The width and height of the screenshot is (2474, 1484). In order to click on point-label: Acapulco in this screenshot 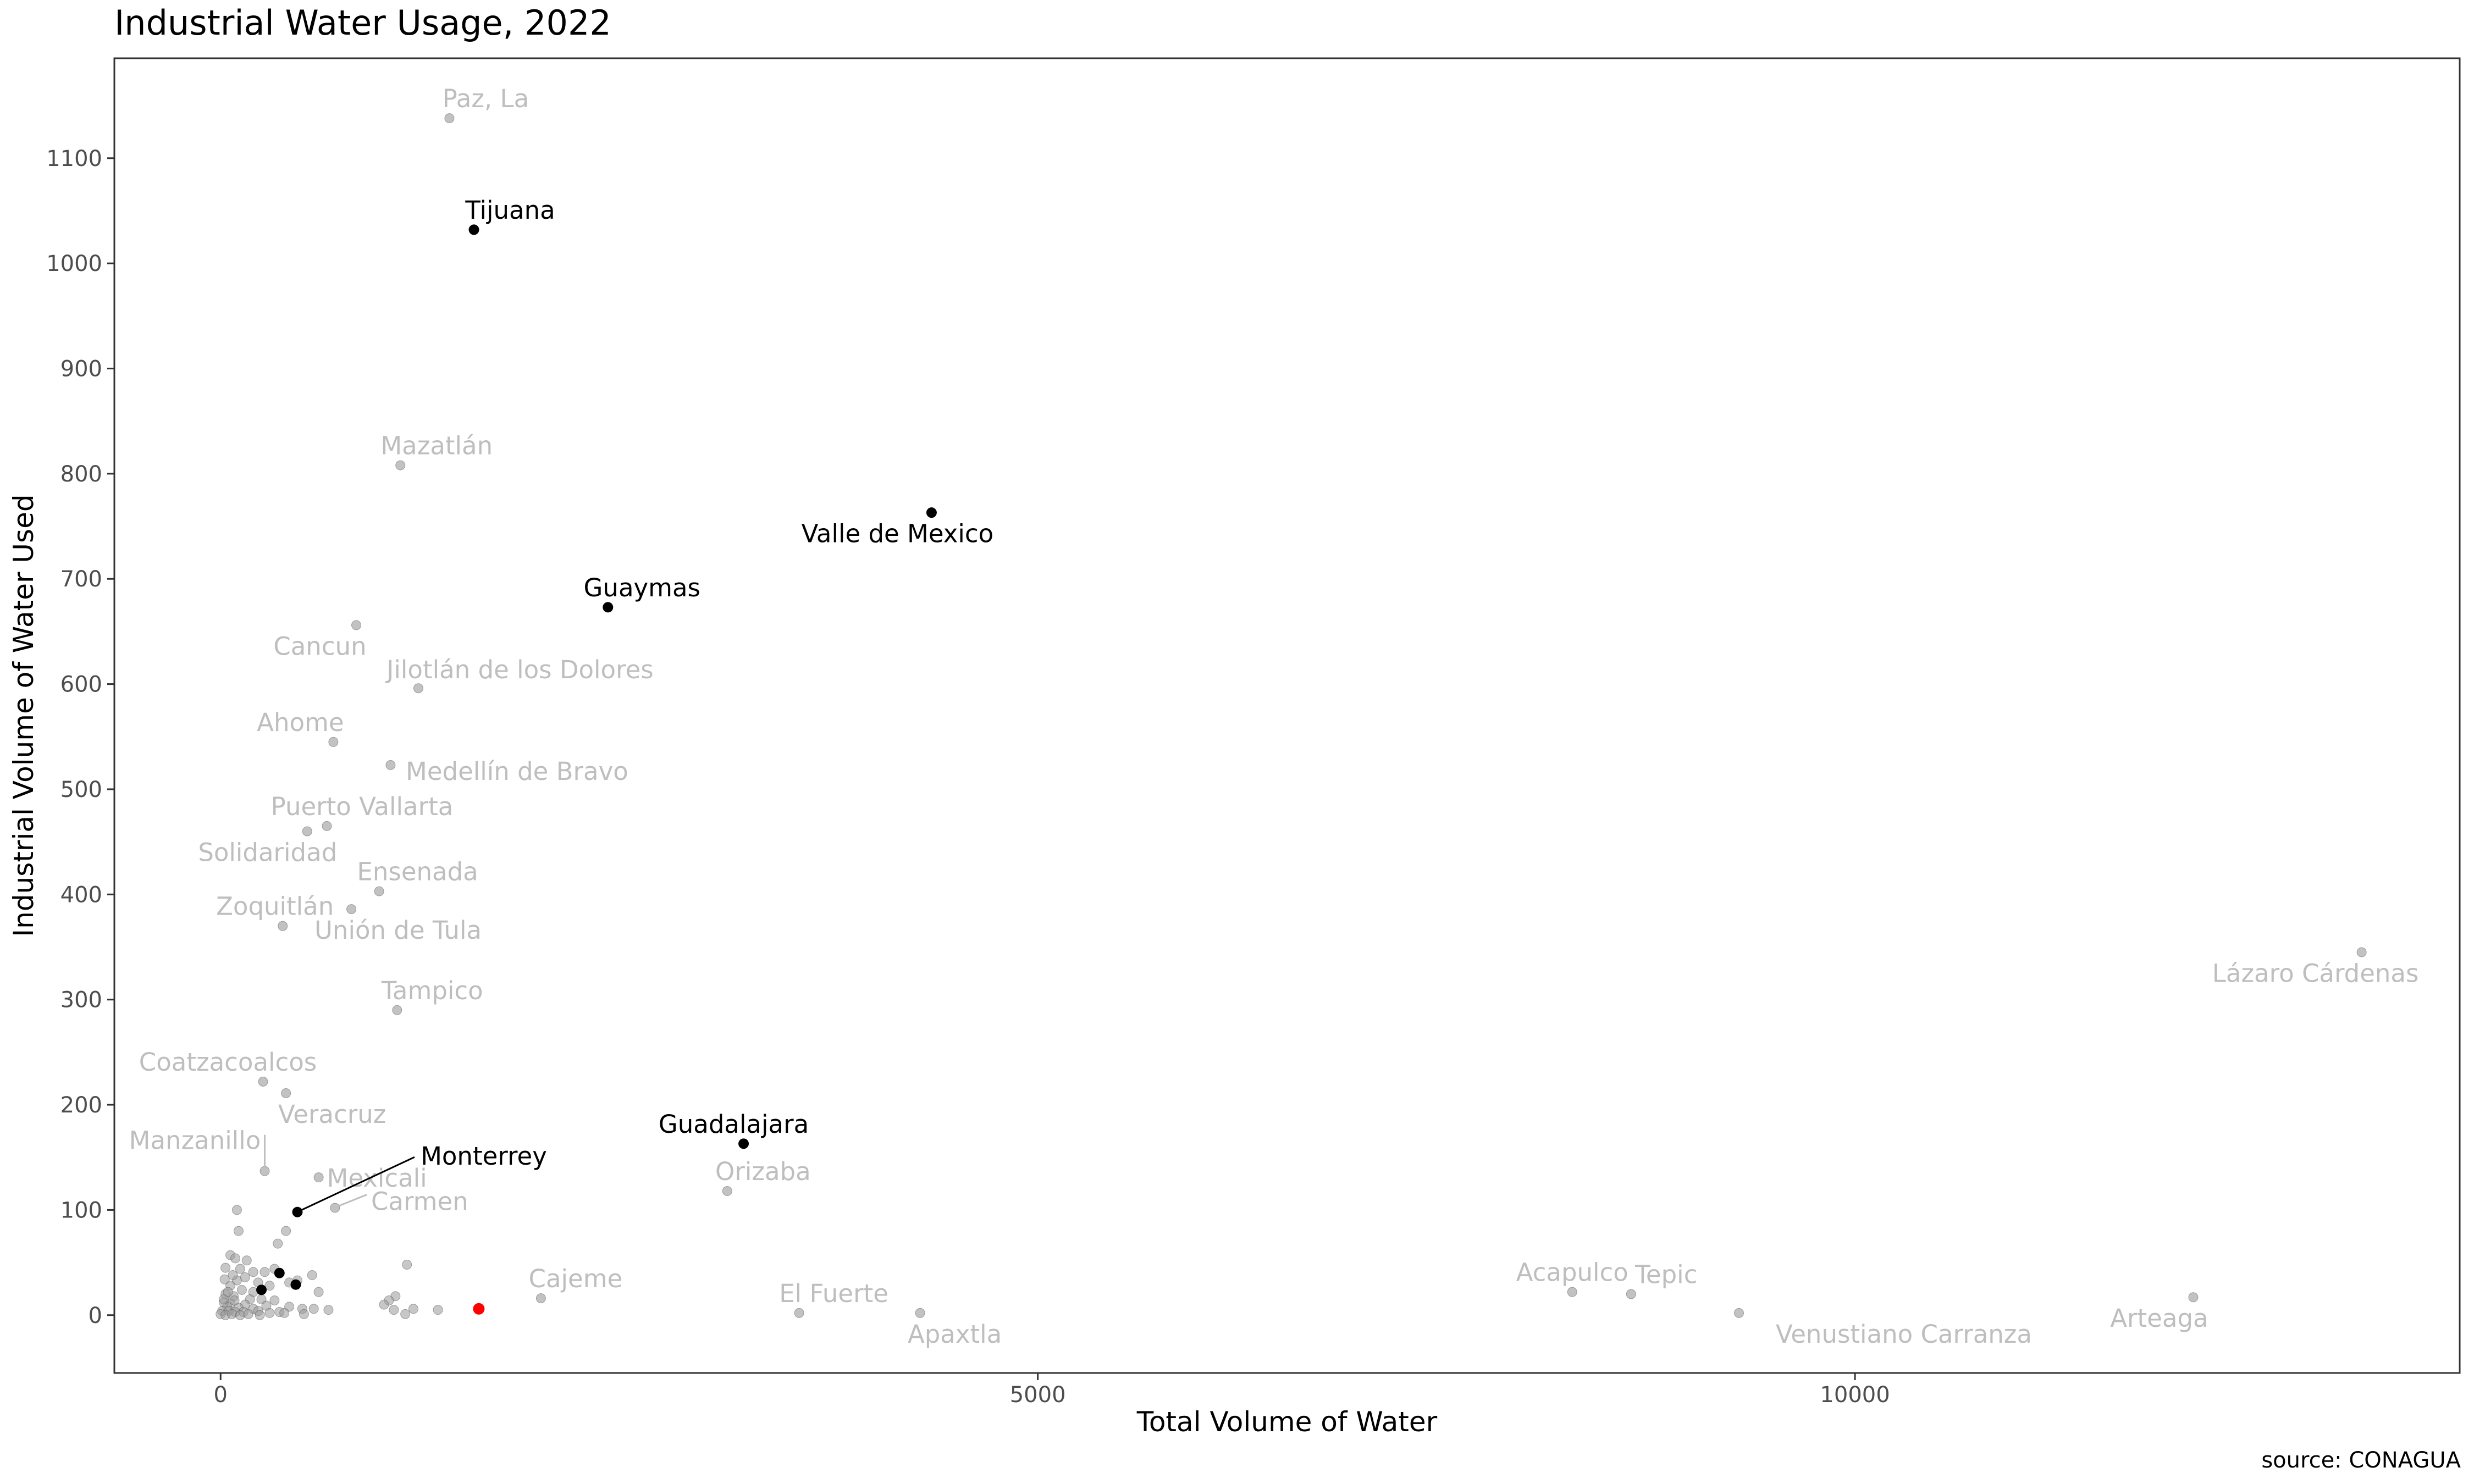, I will do `click(1572, 1272)`.